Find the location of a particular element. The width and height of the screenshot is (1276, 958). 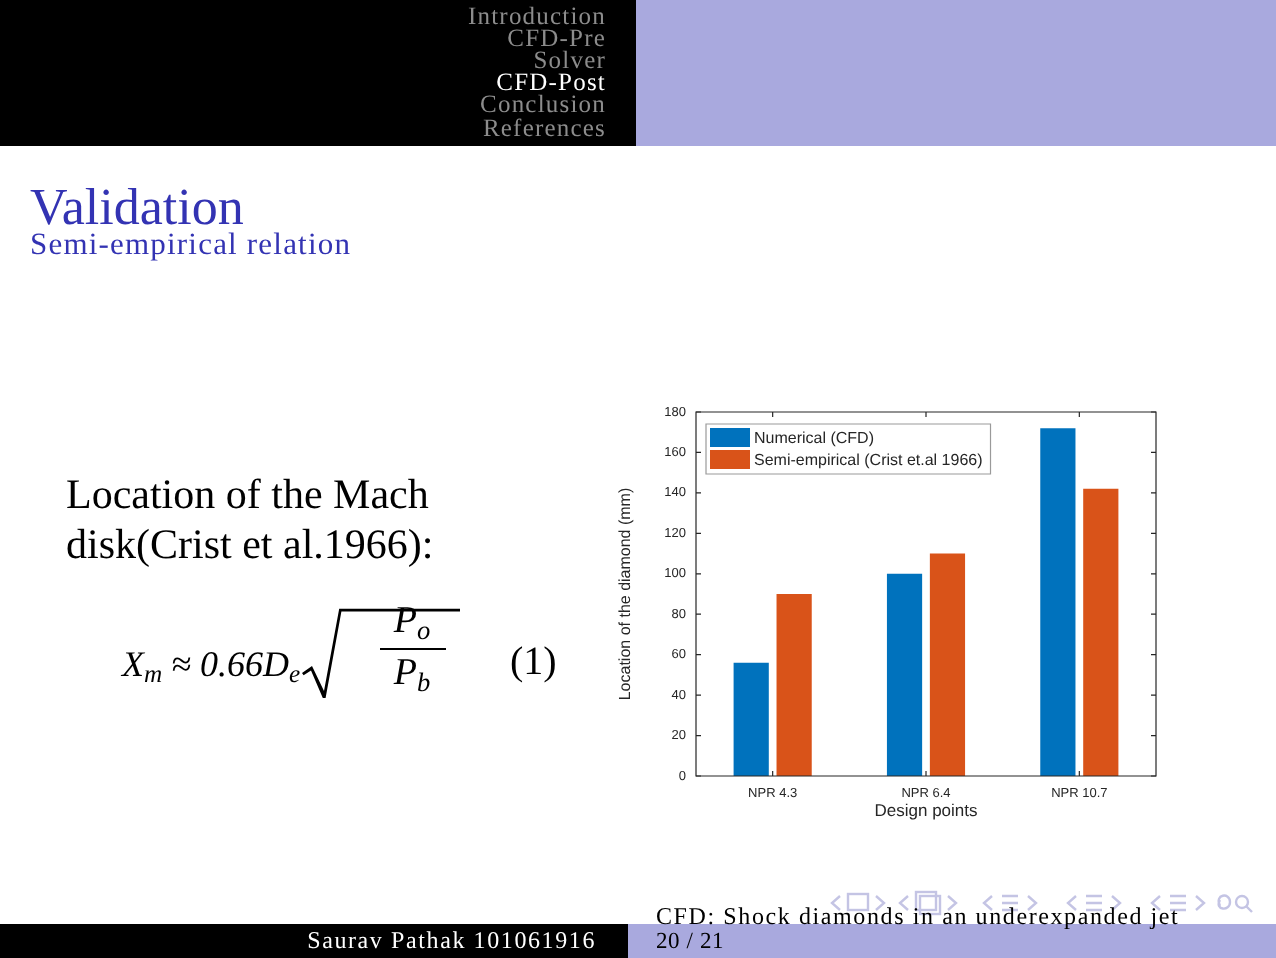

text: Location of the Mach disk(Crist et al.1966): is located at coordinates (251, 520).